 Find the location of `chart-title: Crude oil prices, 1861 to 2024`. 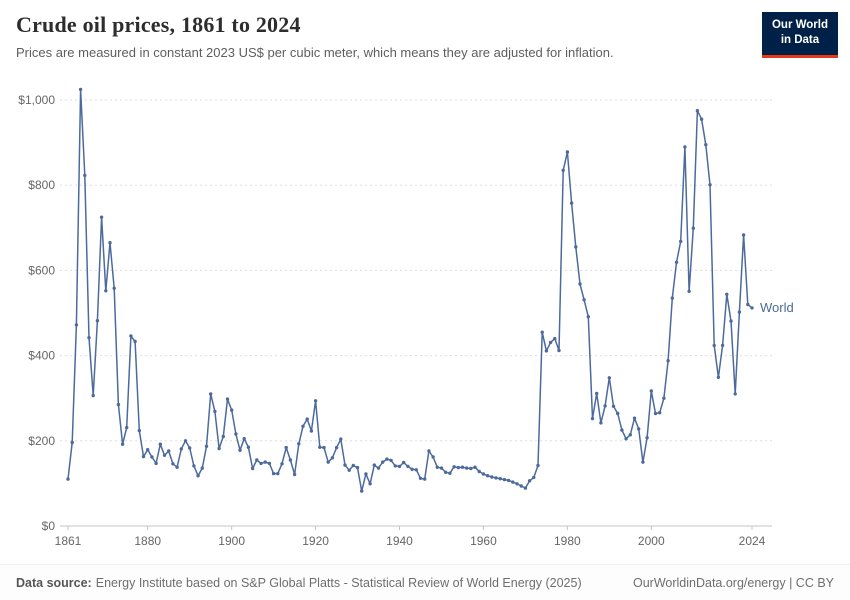

chart-title: Crude oil prices, 1861 to 2024 is located at coordinates (158, 24).